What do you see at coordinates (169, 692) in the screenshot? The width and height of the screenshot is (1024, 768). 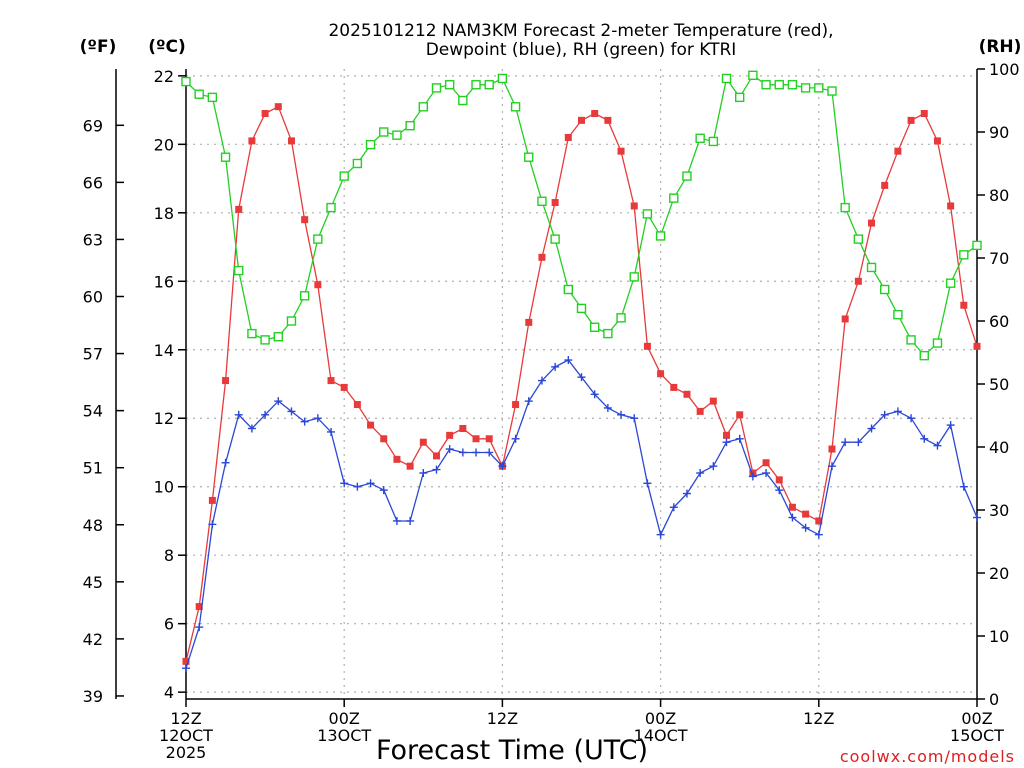 I see `celsius-tick-label: 4` at bounding box center [169, 692].